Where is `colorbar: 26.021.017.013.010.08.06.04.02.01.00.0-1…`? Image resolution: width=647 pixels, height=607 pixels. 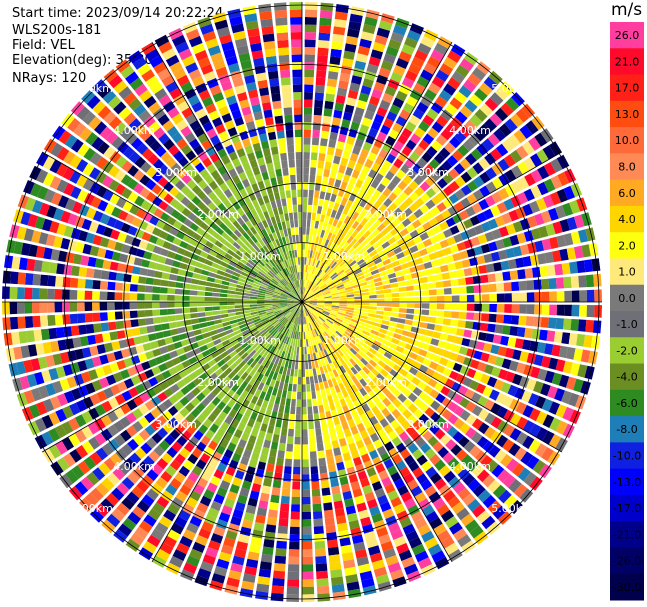 colorbar: 26.021.017.013.010.08.06.04.02.01.00.0-1… is located at coordinates (627, 311).